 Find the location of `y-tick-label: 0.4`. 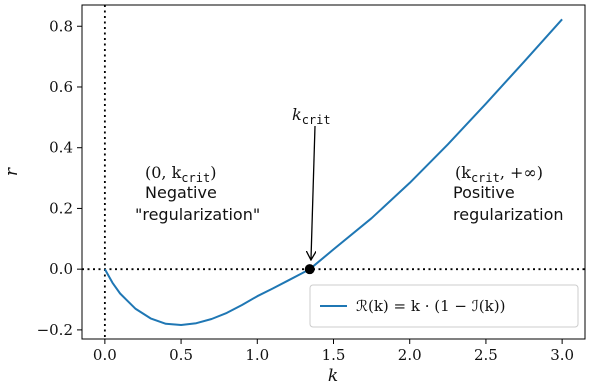

y-tick-label: 0.4 is located at coordinates (61, 148).